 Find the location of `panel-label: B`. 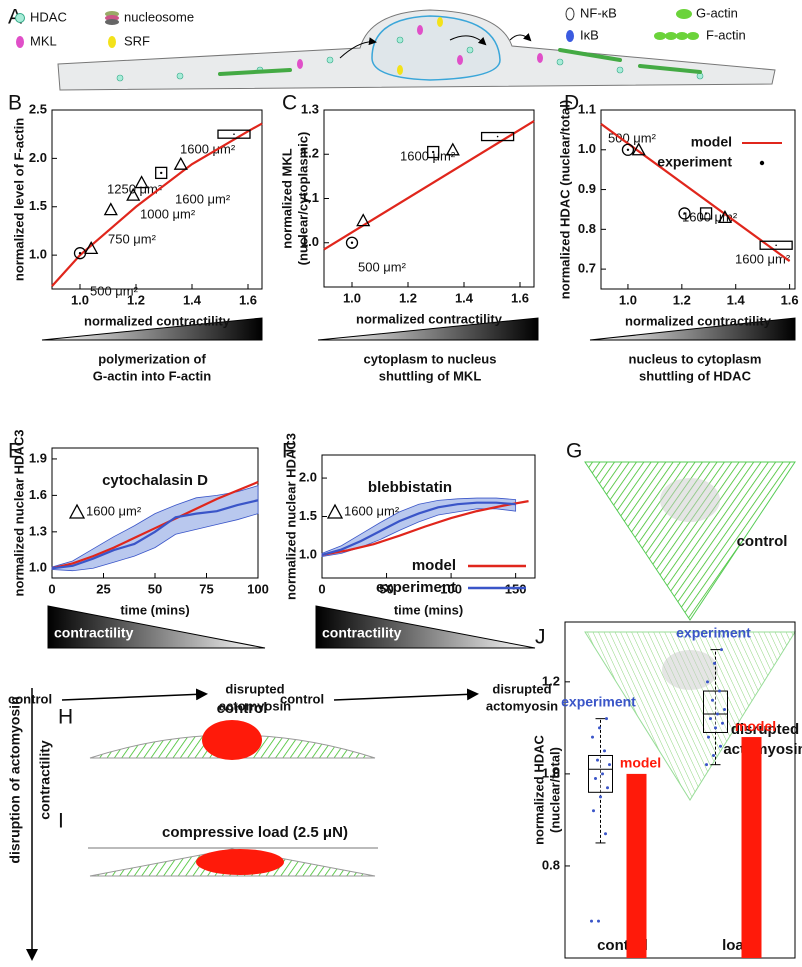

panel-label: B is located at coordinates (15, 103).